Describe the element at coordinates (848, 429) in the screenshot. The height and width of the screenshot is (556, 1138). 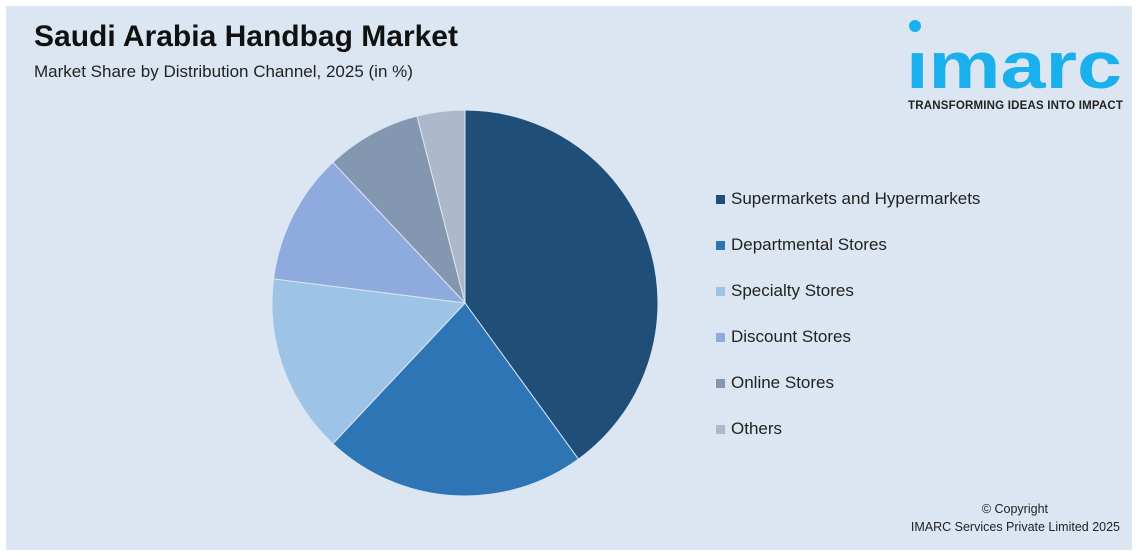
I see `legend-item: Others` at that location.